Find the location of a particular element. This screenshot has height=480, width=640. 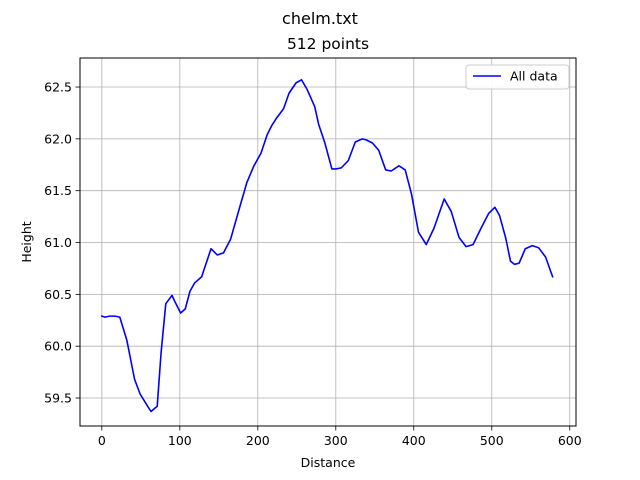

x-tick-label: 300 is located at coordinates (336, 440).